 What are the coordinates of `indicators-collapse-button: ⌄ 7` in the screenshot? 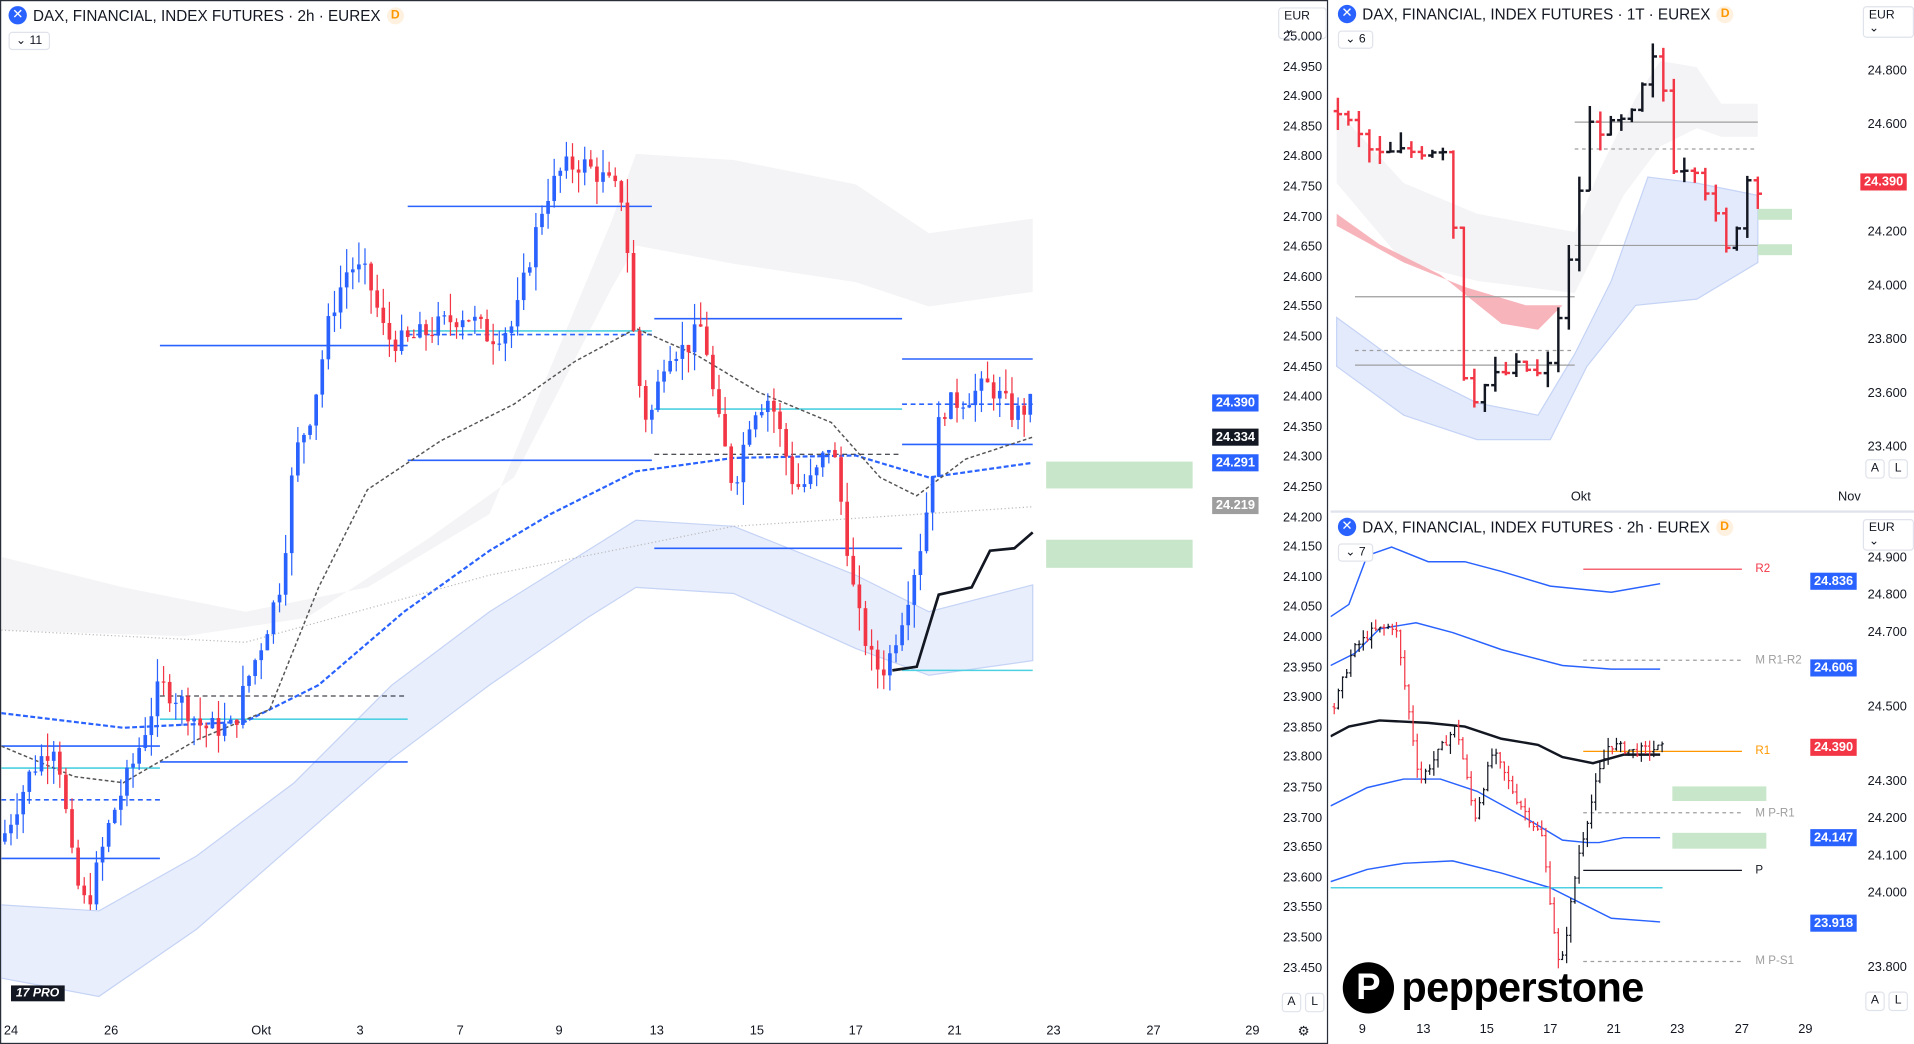 It's located at (1355, 552).